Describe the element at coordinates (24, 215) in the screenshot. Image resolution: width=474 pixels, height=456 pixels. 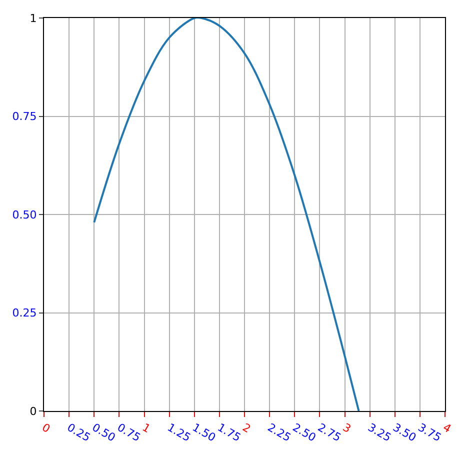
I see `y-tick-label: 0.50` at that location.